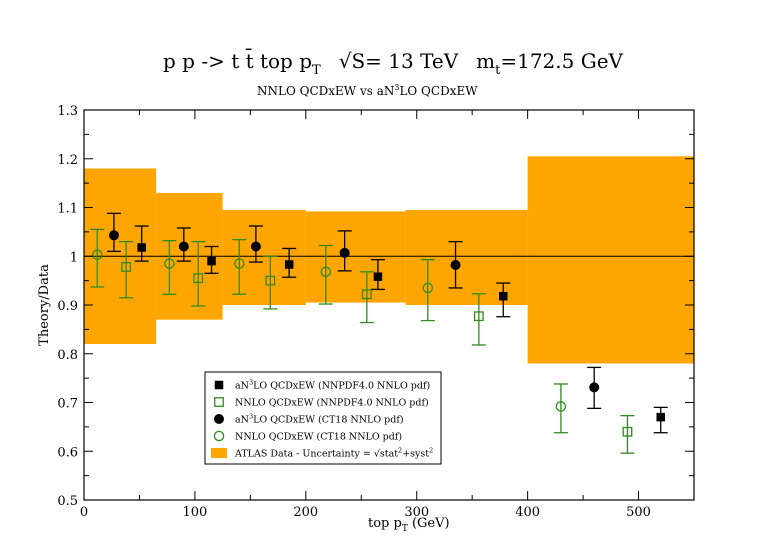  Describe the element at coordinates (332, 403) in the screenshot. I see `legend-label: NNLO QCDxEW (NNPDF4.0 NNLO pdf)` at that location.